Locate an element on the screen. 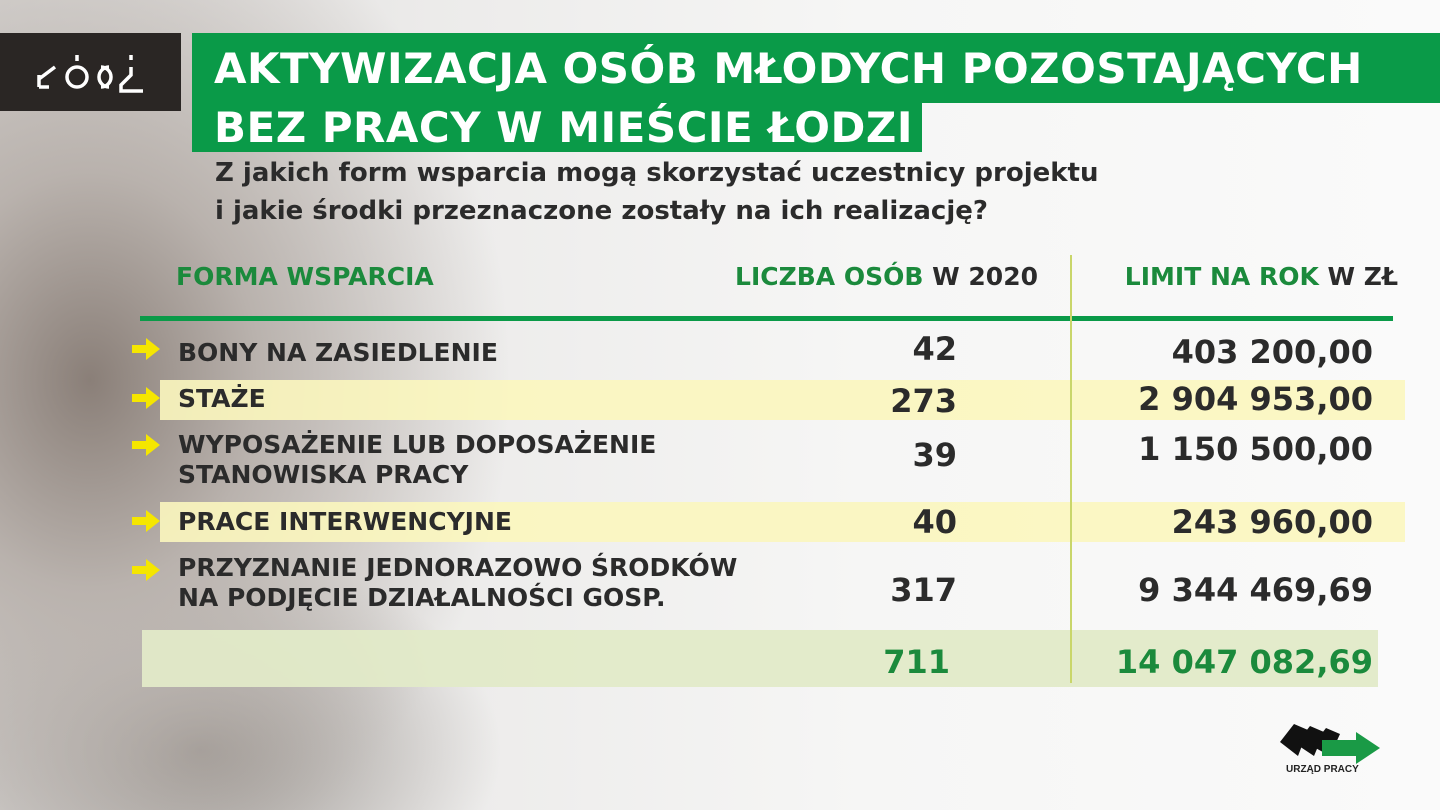 The height and width of the screenshot is (810, 1440). urzad-pracy-logo is located at coordinates (1330, 744).